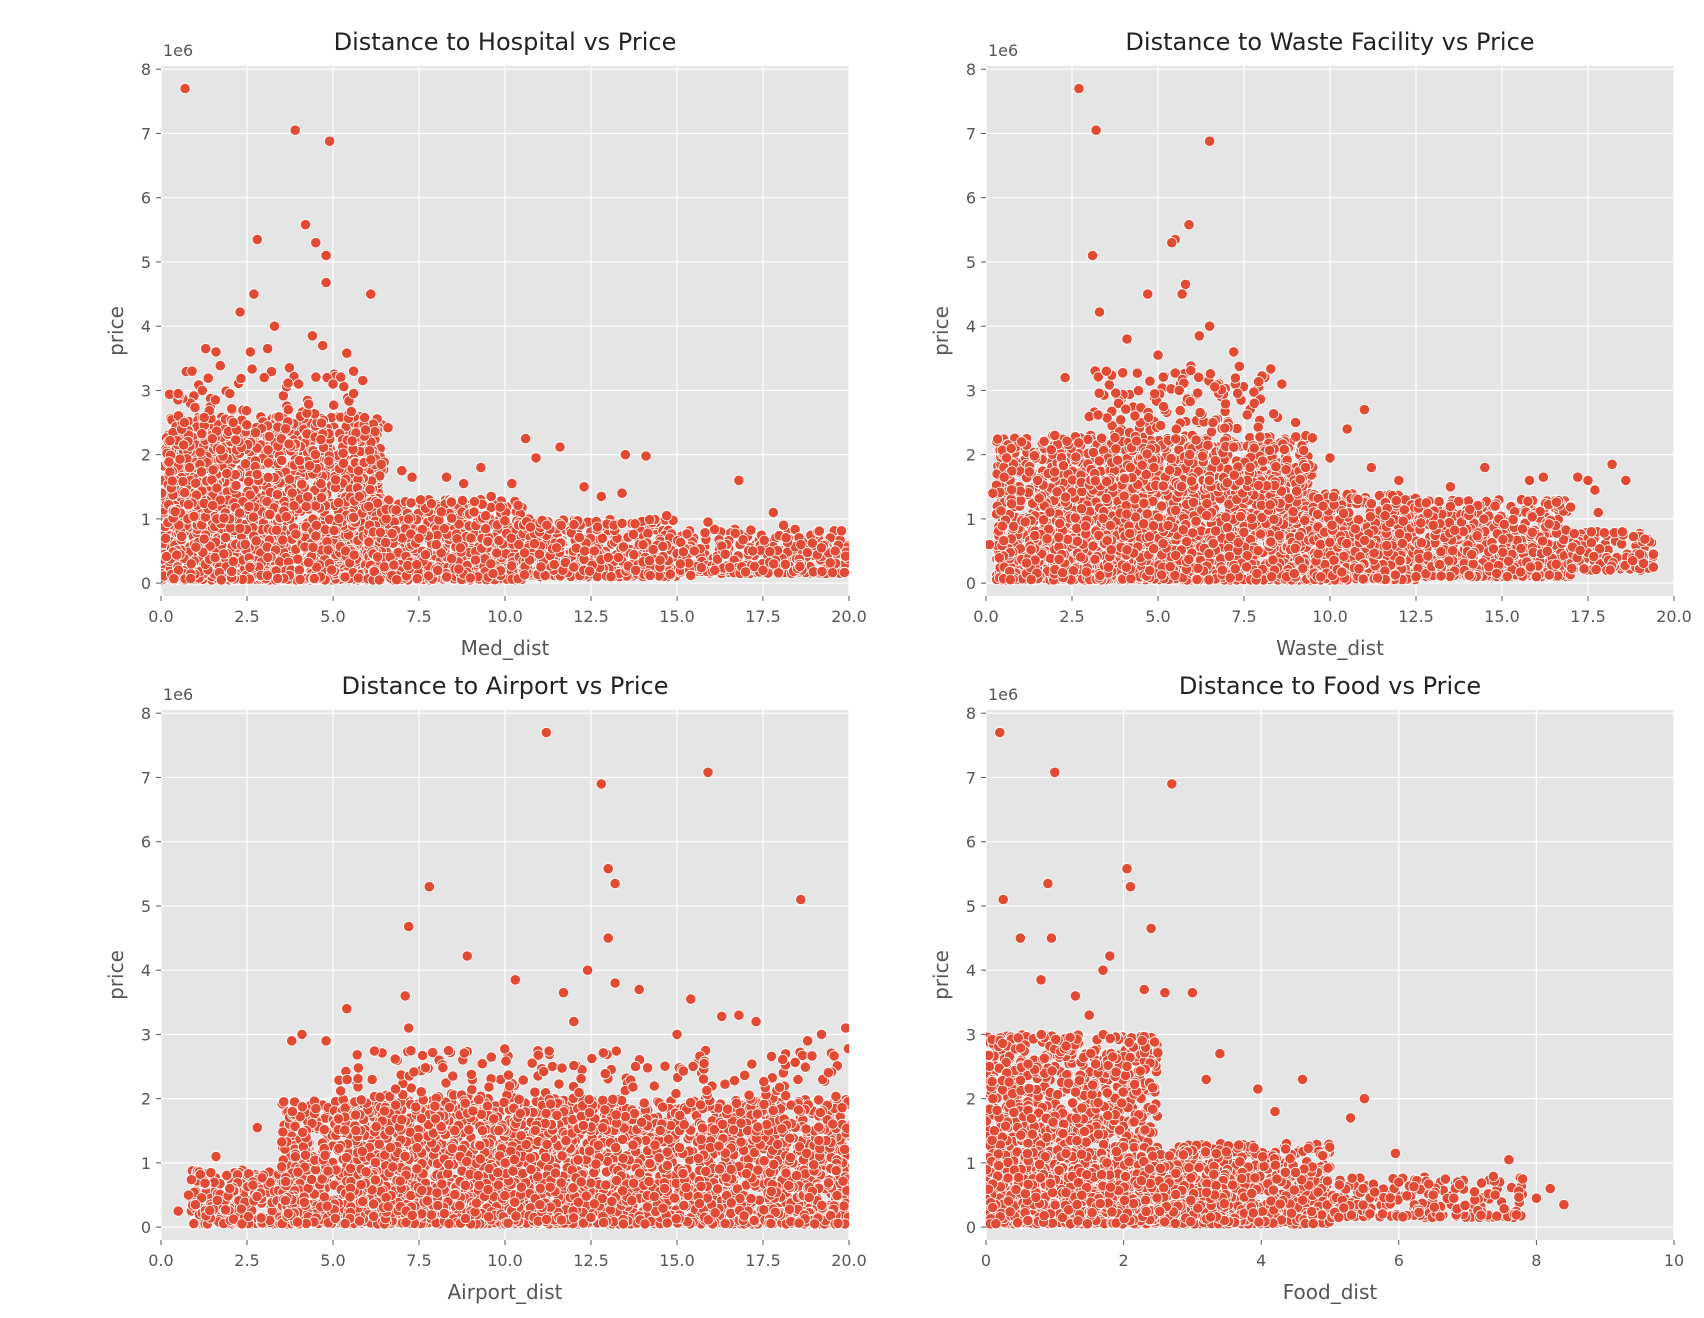 The image size is (1704, 1318). What do you see at coordinates (178, 50) in the screenshot?
I see `y-offset-label: 1e6` at bounding box center [178, 50].